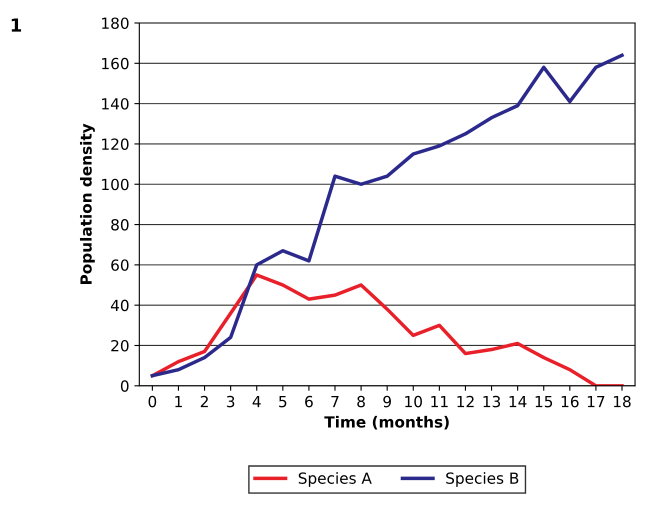  I want to click on x-tick-label: 1, so click(178, 402).